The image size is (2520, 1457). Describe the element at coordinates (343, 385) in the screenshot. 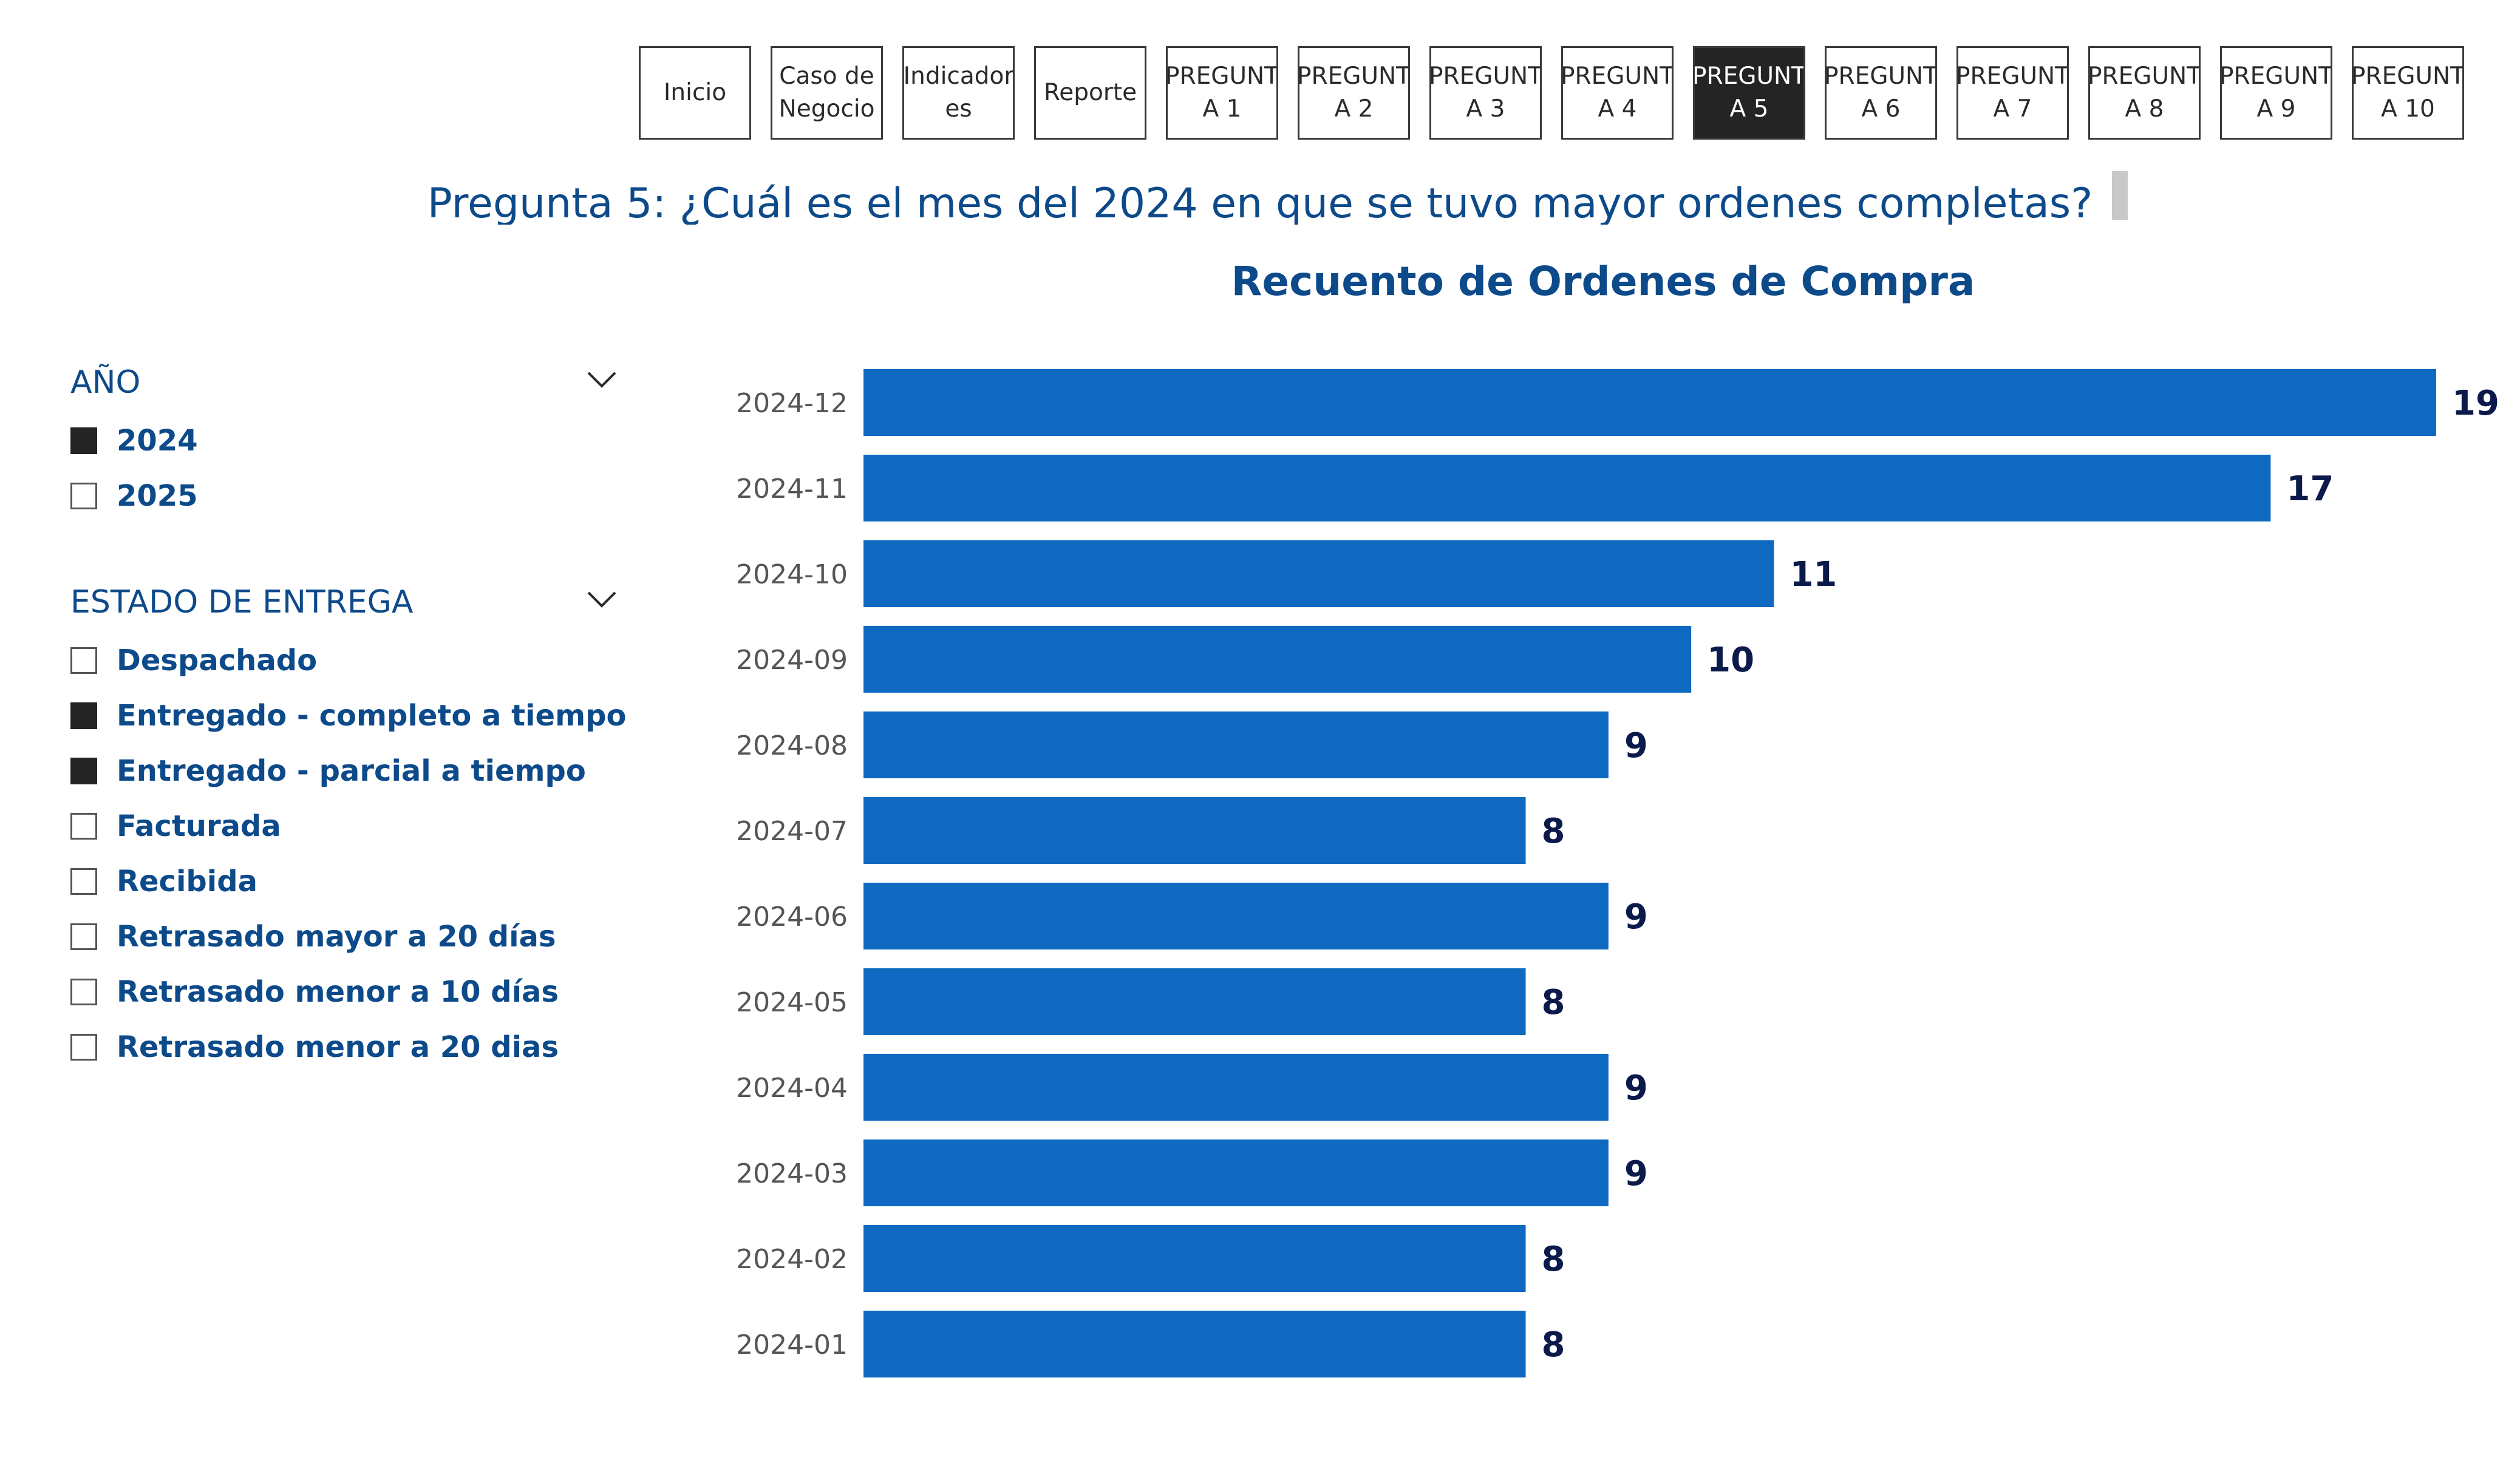

I see `year-slicer-header: AÑO` at that location.